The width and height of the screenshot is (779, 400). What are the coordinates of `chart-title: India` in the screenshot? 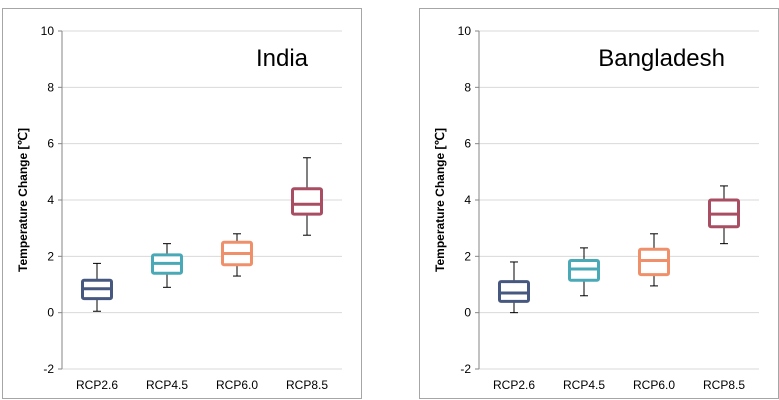 It's located at (282, 58).